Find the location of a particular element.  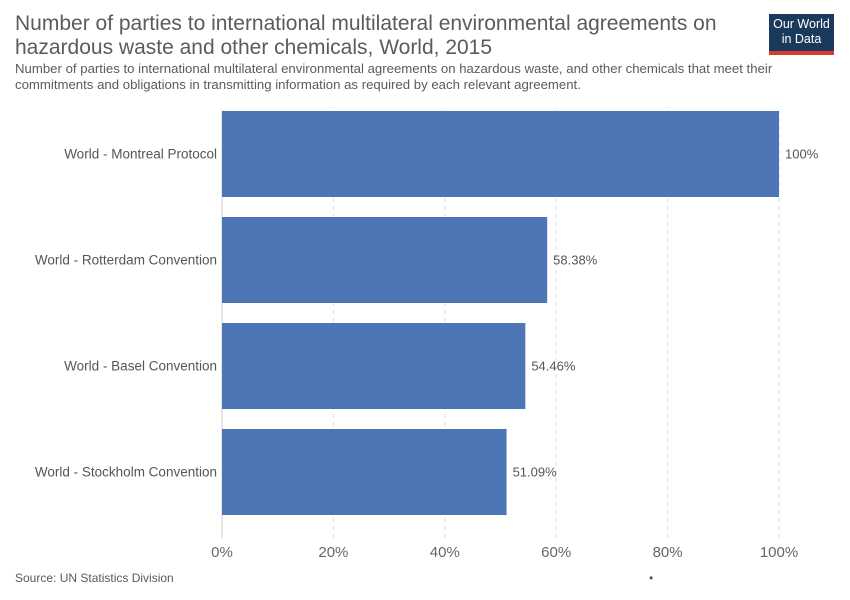

source-note: Source: UN Statistics Division is located at coordinates (94, 578).